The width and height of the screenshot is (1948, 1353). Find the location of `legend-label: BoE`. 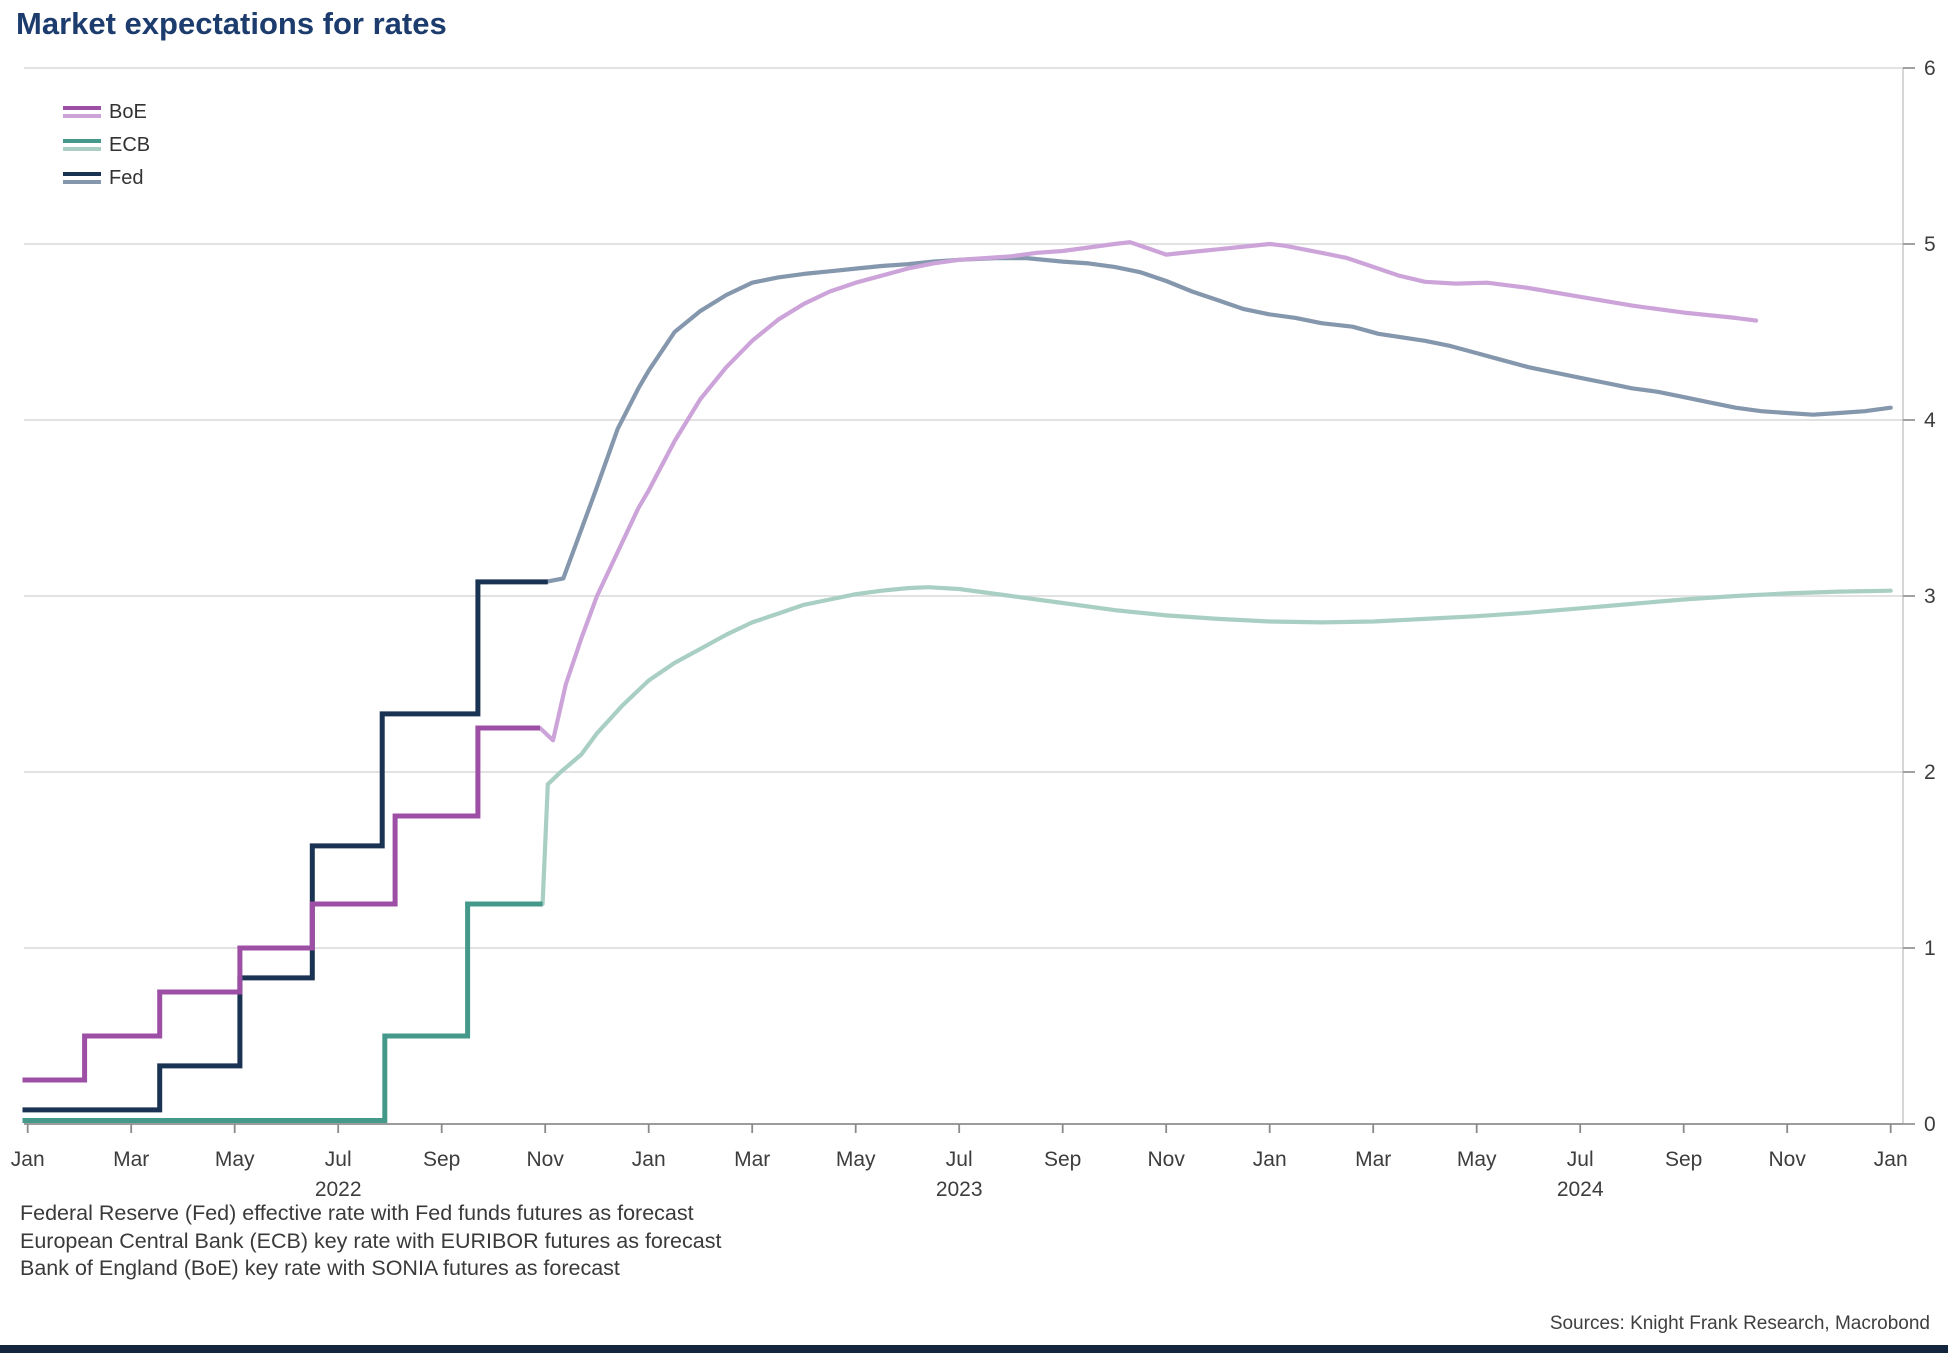

legend-label: BoE is located at coordinates (128, 112).